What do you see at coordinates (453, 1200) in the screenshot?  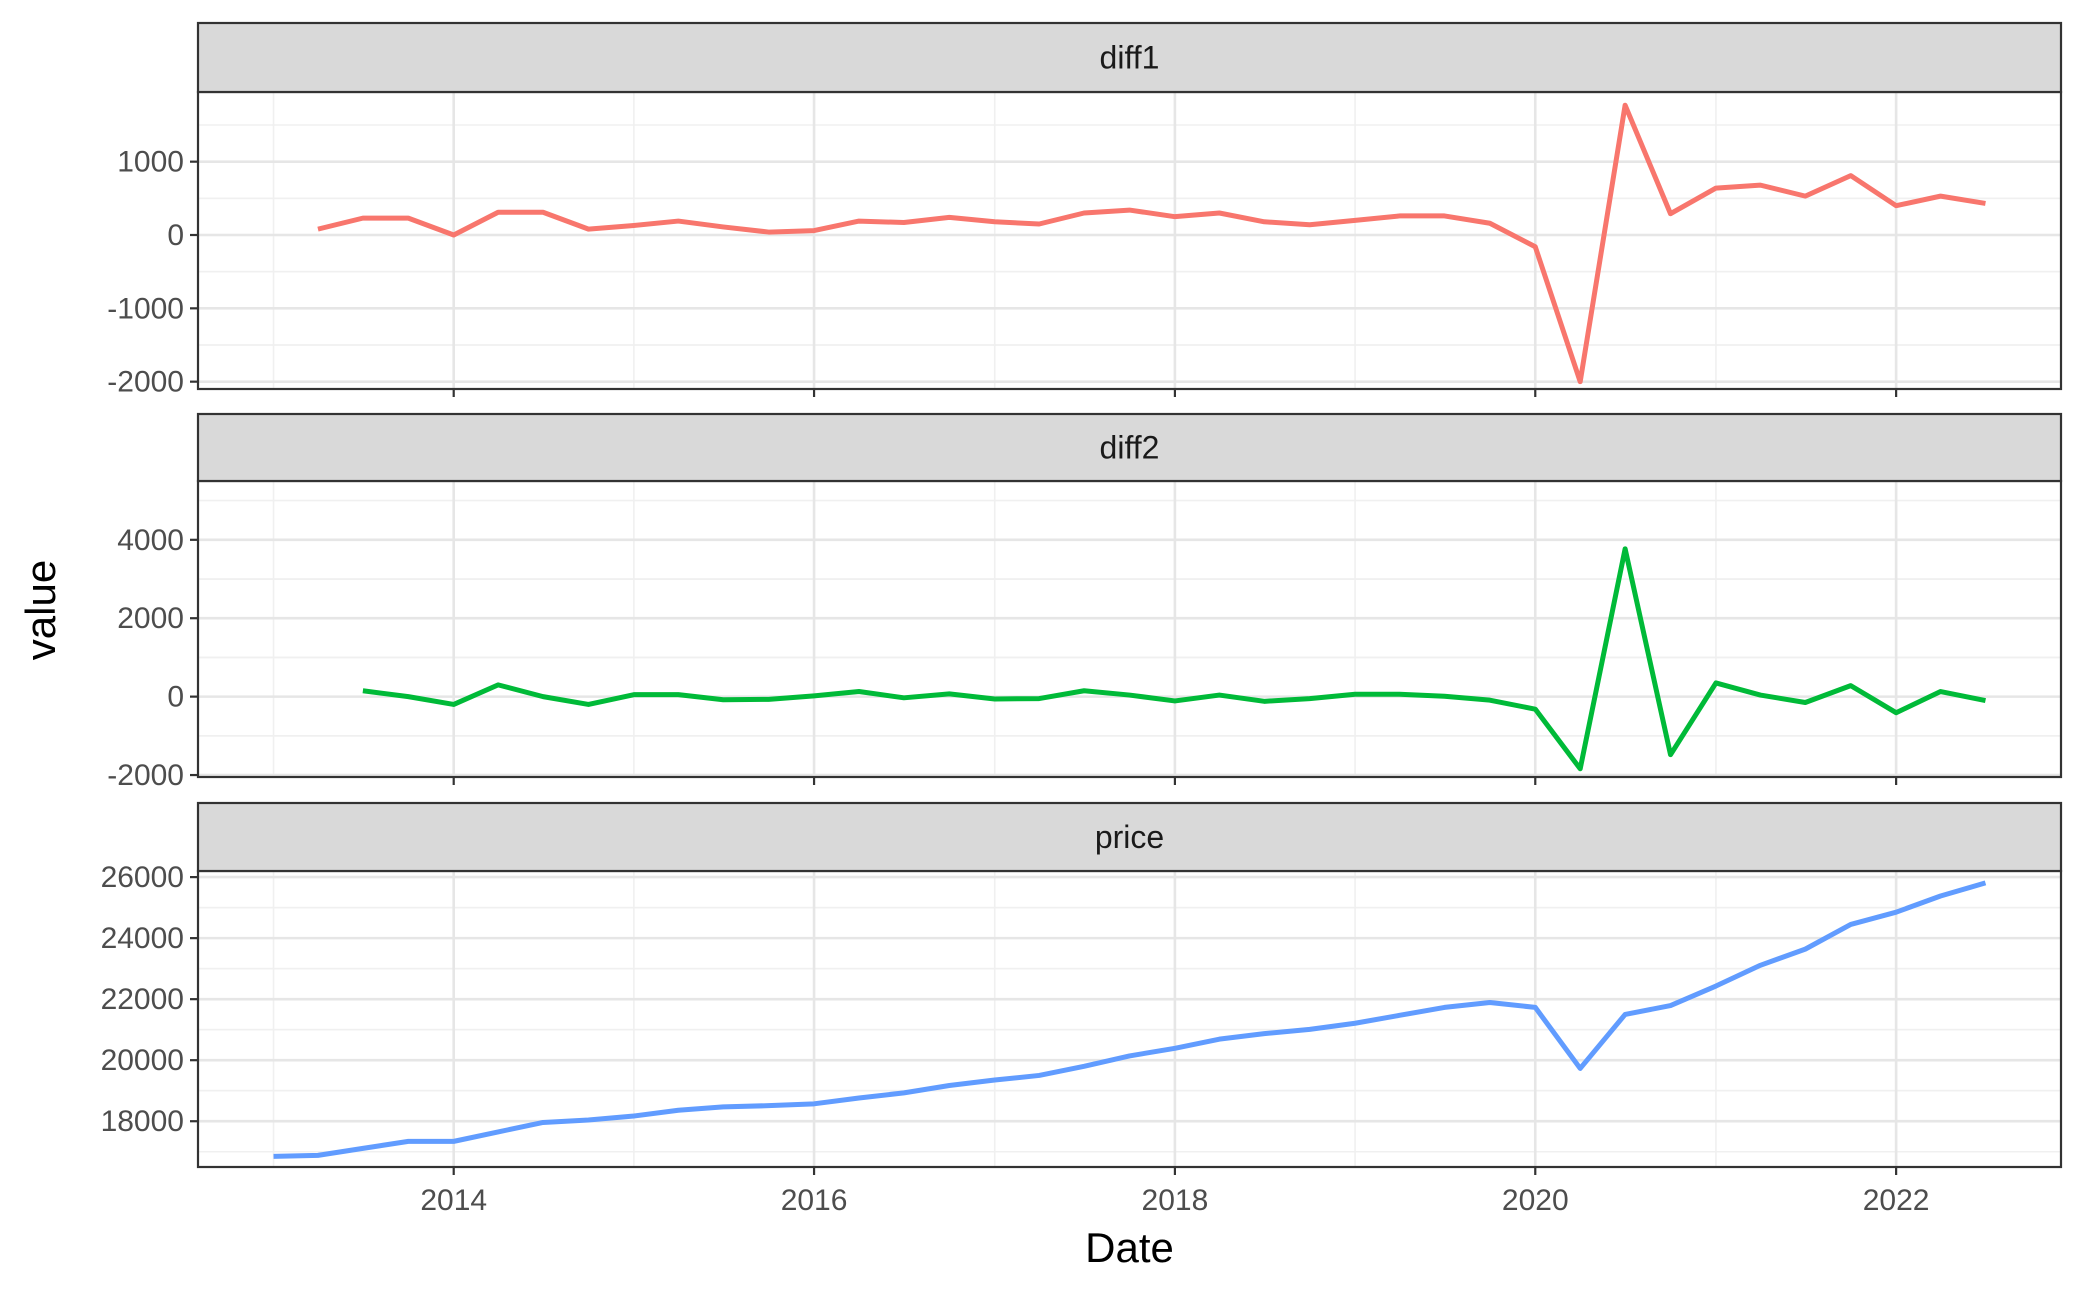 I see `x-tick-label: 2014` at bounding box center [453, 1200].